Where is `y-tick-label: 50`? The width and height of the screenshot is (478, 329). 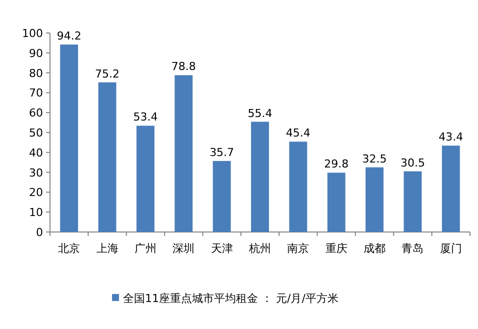
y-tick-label: 50 is located at coordinates (36, 133).